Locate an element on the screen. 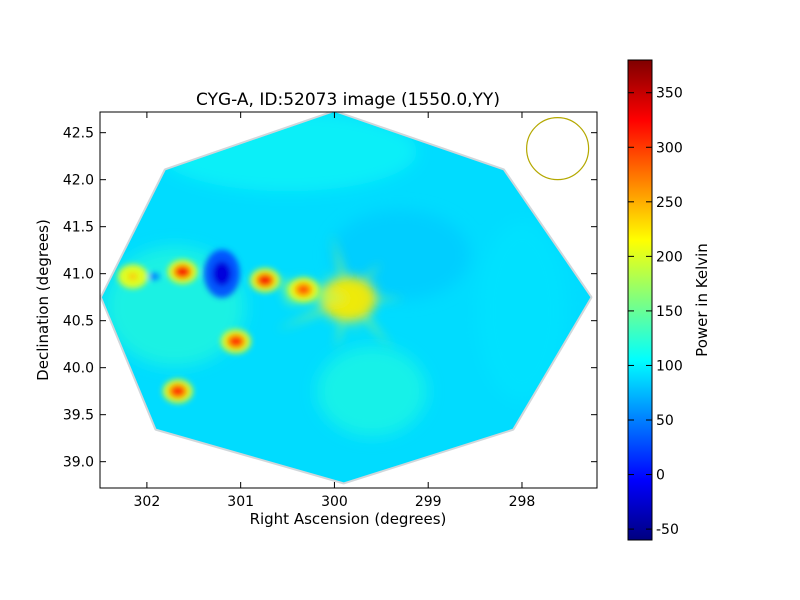  y-tick-label: 39.5 is located at coordinates (78, 416).